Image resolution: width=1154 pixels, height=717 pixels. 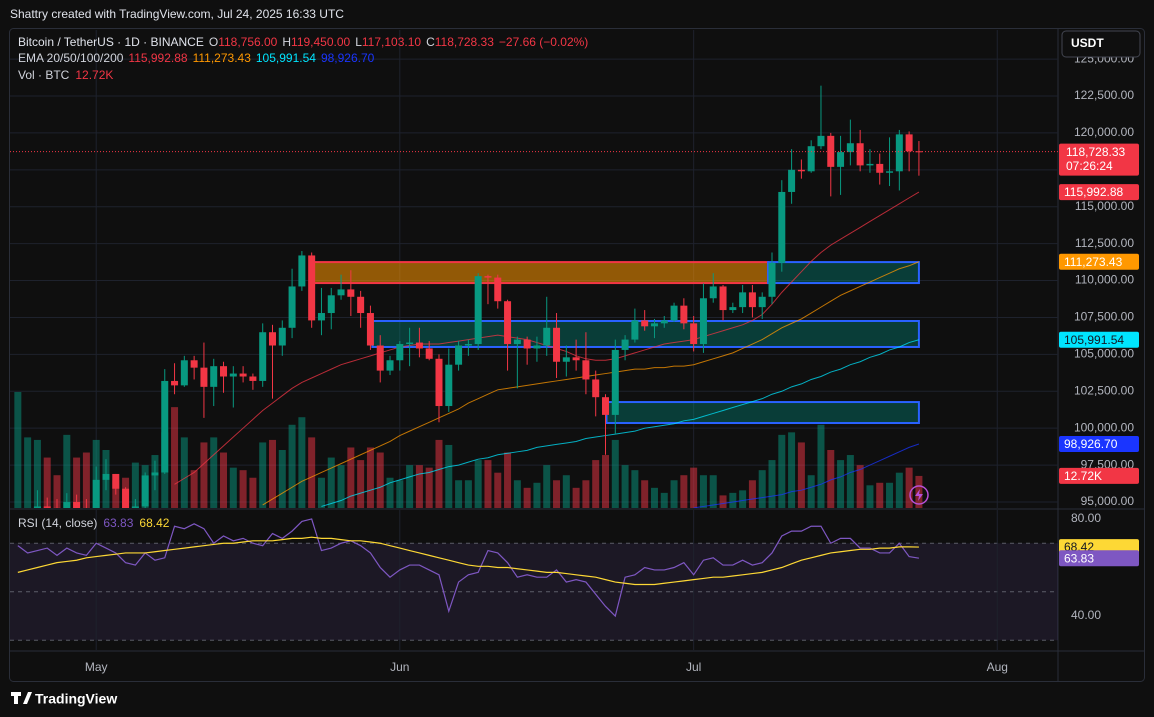 I want to click on alert-circle, so click(x=919, y=495).